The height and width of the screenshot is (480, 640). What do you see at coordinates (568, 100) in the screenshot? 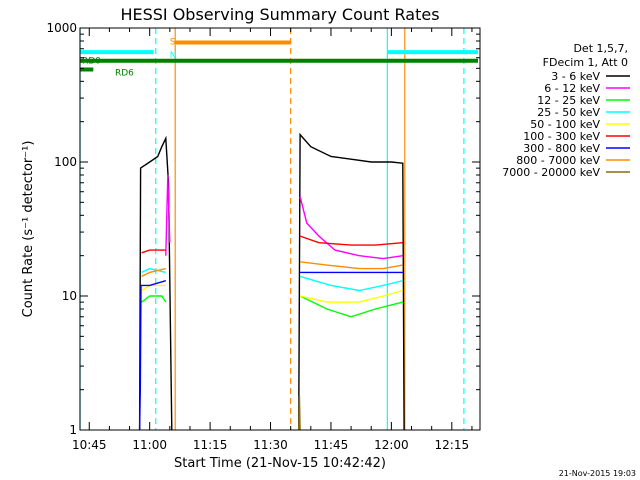
I see `legend-label-12-25-kev: 12 - 25 keV` at bounding box center [568, 100].